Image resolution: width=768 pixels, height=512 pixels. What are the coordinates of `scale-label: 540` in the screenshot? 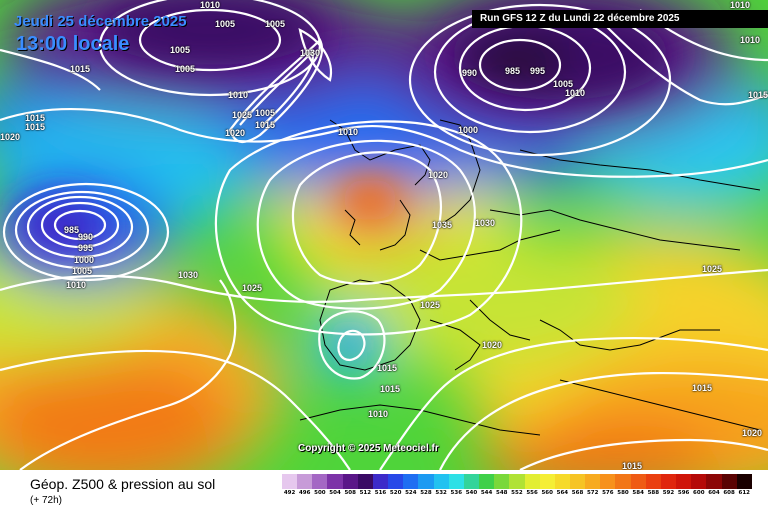 It's located at (471, 493).